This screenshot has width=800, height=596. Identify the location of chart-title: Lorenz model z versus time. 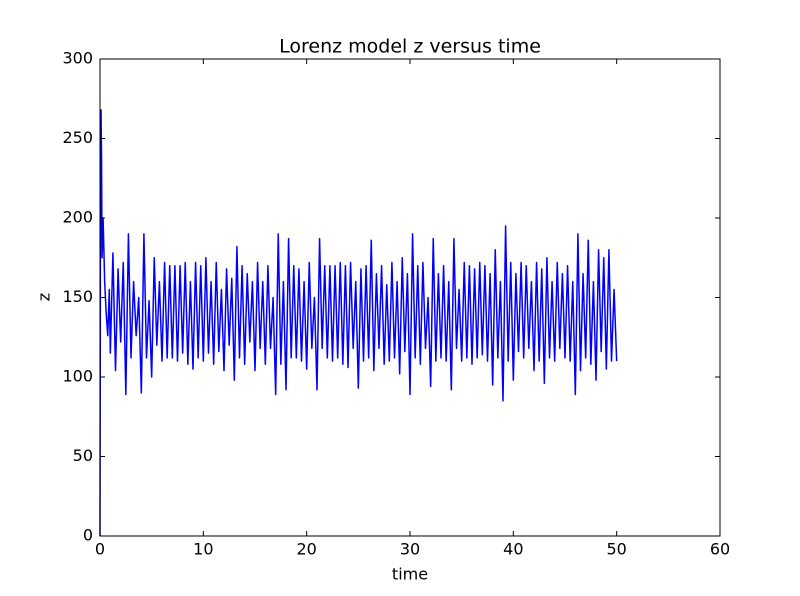
(410, 47).